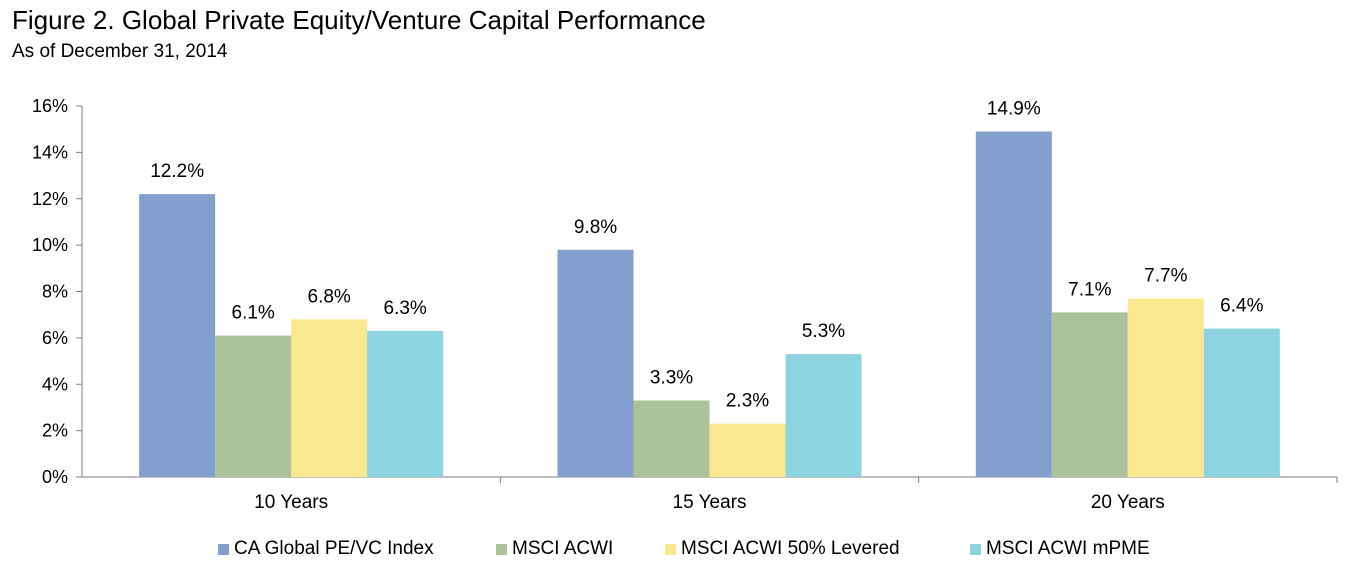 The height and width of the screenshot is (574, 1362). I want to click on data-label: 6.1%, so click(253, 313).